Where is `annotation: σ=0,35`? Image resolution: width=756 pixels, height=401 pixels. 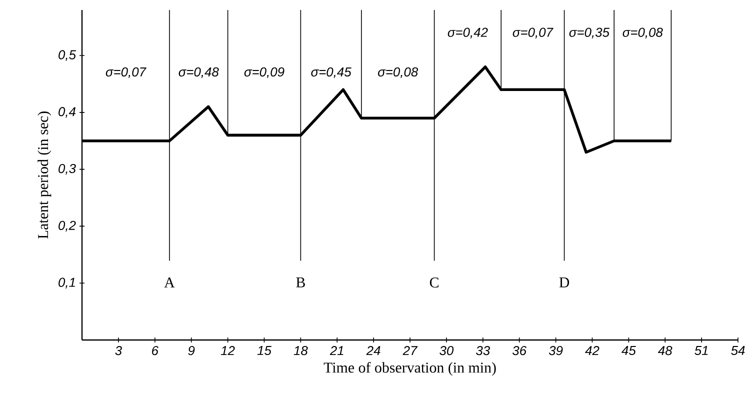 annotation: σ=0,35 is located at coordinates (589, 33).